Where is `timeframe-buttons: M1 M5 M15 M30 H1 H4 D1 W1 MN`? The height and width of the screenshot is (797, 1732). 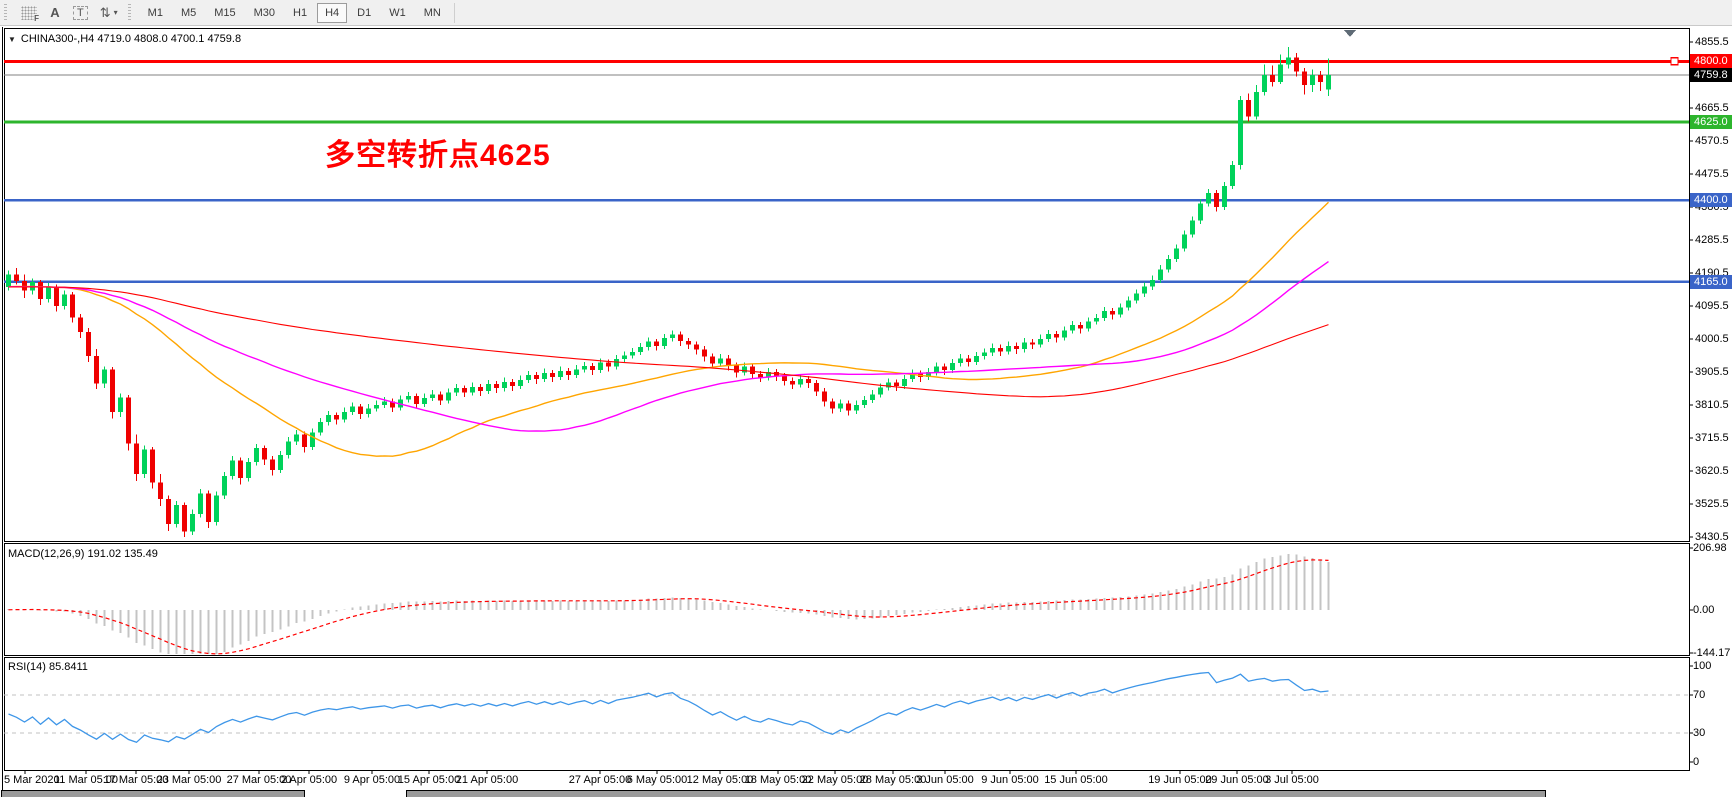 timeframe-buttons: M1 M5 M15 M30 H1 H4 D1 W1 MN is located at coordinates (294, 12).